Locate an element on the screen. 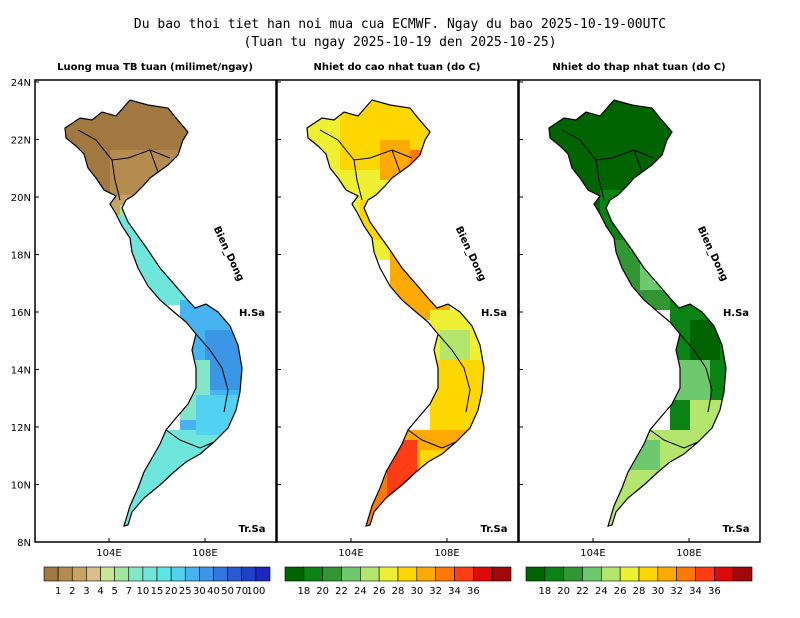 Image resolution: width=800 pixels, height=618 pixels. tmin-colorbar: 18 20 22 24 26 28 30 32 34 36 is located at coordinates (639, 581).